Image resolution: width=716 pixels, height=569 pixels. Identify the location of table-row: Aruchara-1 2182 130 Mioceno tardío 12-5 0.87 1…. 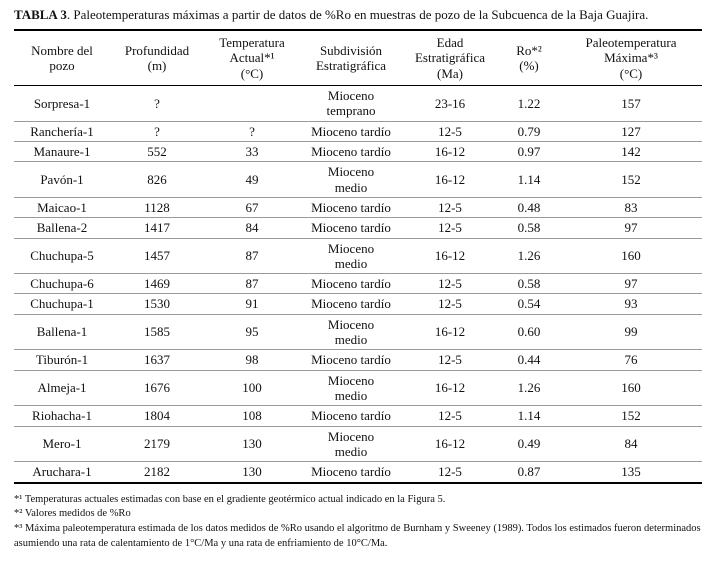
(358, 472).